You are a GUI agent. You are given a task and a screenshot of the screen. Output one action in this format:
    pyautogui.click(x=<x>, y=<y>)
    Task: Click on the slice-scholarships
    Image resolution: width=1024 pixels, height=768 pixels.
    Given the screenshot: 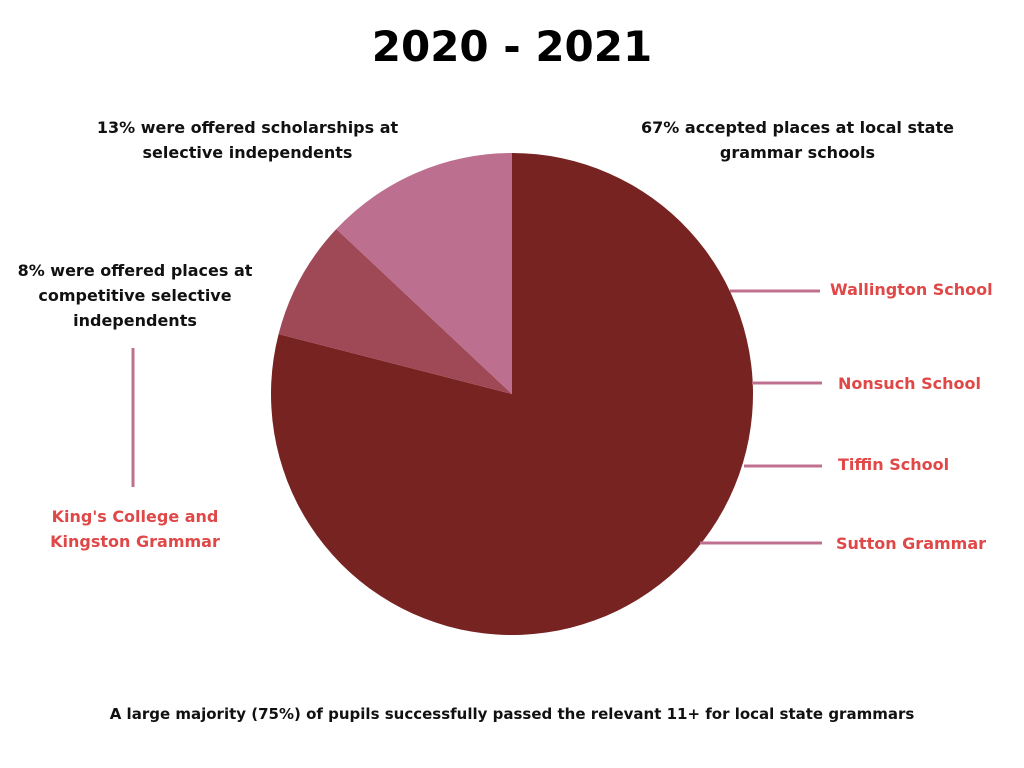 What is the action you would take?
    pyautogui.click(x=424, y=273)
    